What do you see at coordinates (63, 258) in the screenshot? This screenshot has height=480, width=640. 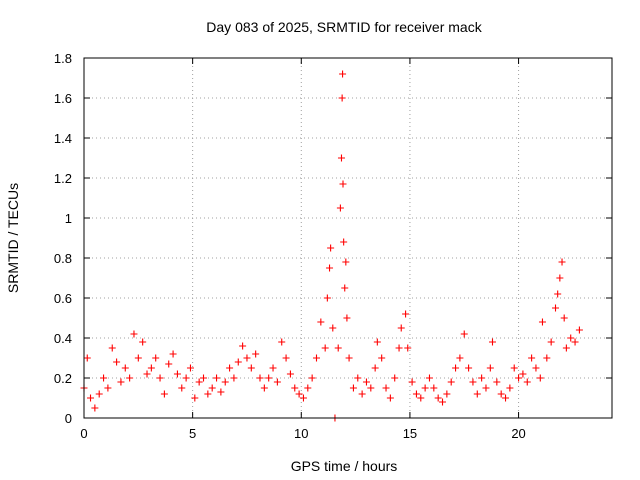 I see `y-tick-label: 0.8` at bounding box center [63, 258].